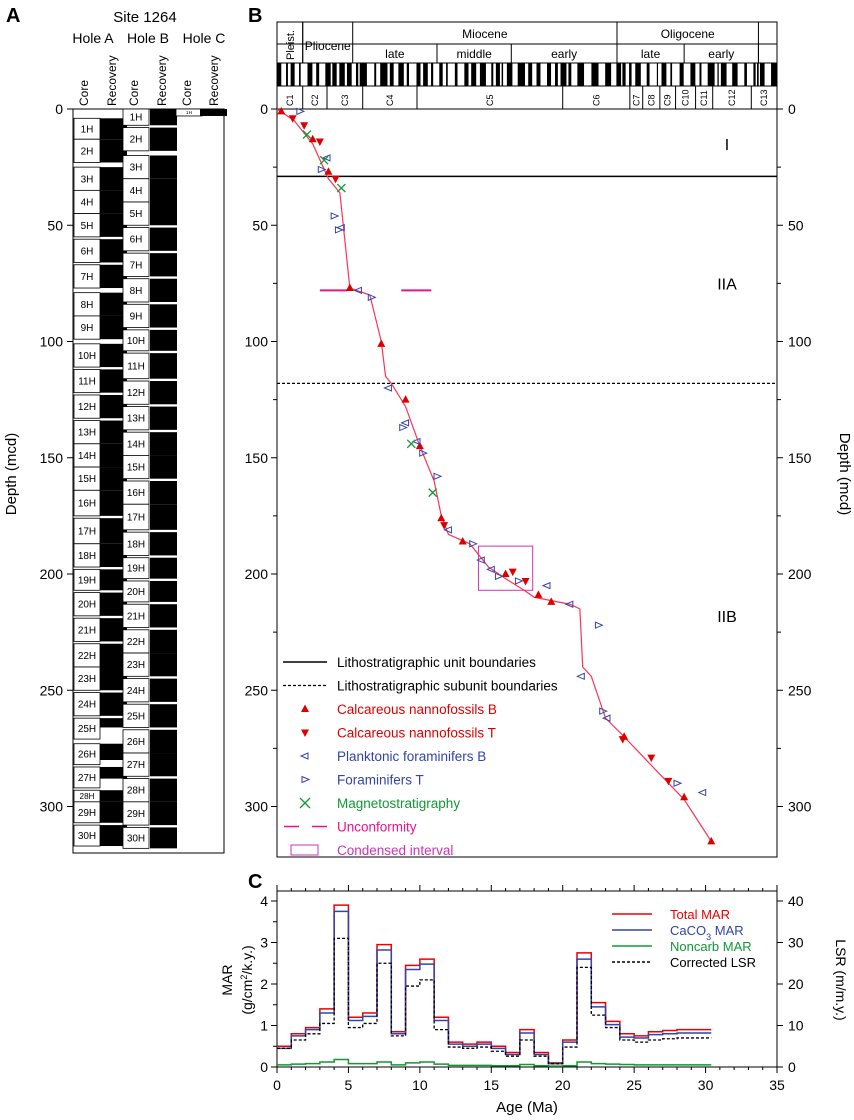  I want to click on depth-tick-label: 250, so click(52, 690).